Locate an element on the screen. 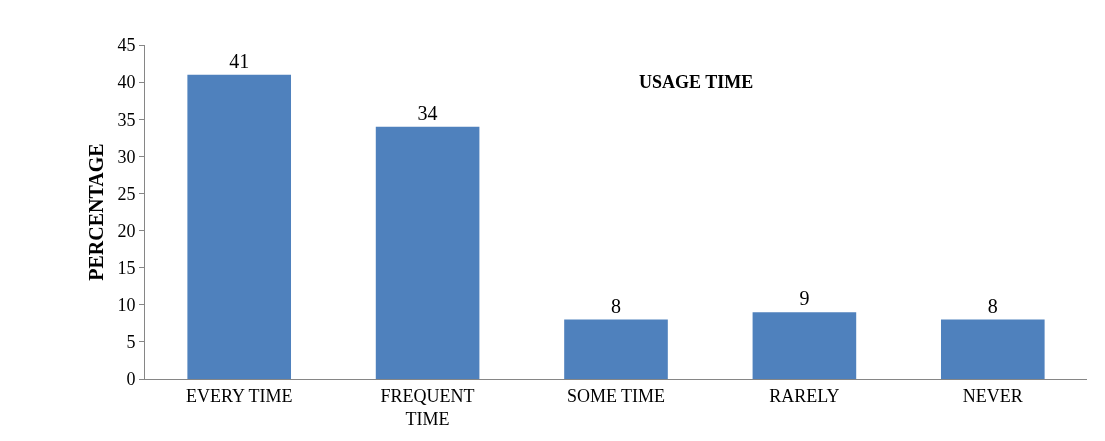 This screenshot has width=1105, height=441. y-tick-label: 30 is located at coordinates (126, 156).